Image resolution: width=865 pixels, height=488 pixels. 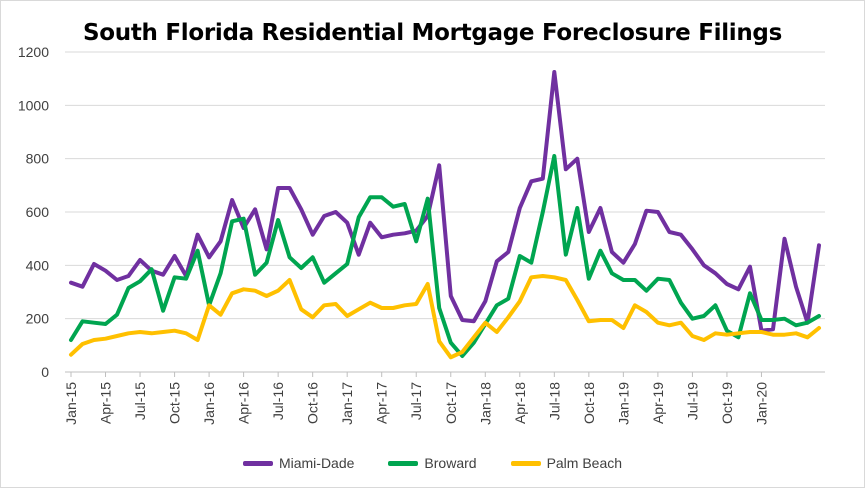 I want to click on x-tick-label: Jul-19, so click(x=692, y=401).